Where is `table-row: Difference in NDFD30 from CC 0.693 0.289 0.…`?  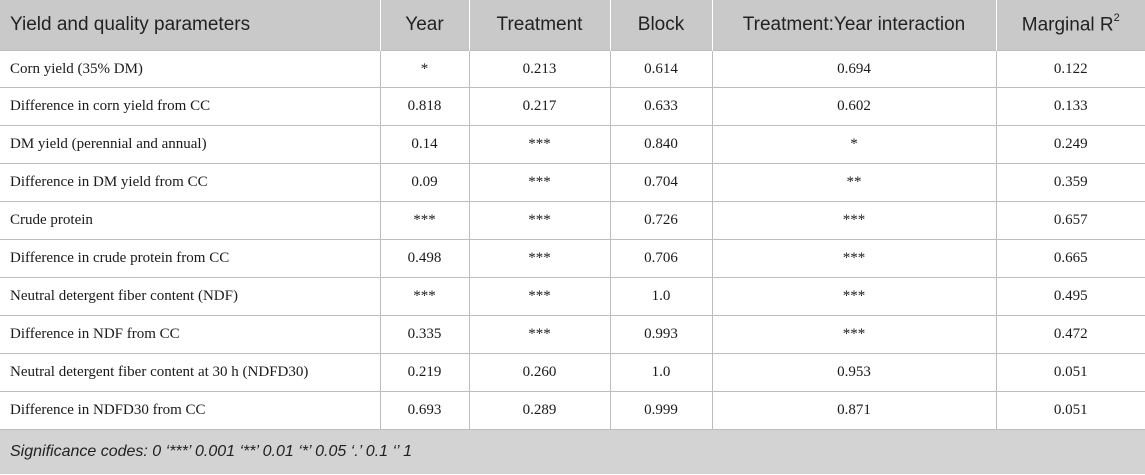
table-row: Difference in NDFD30 from CC 0.693 0.289 0.… is located at coordinates (572, 410).